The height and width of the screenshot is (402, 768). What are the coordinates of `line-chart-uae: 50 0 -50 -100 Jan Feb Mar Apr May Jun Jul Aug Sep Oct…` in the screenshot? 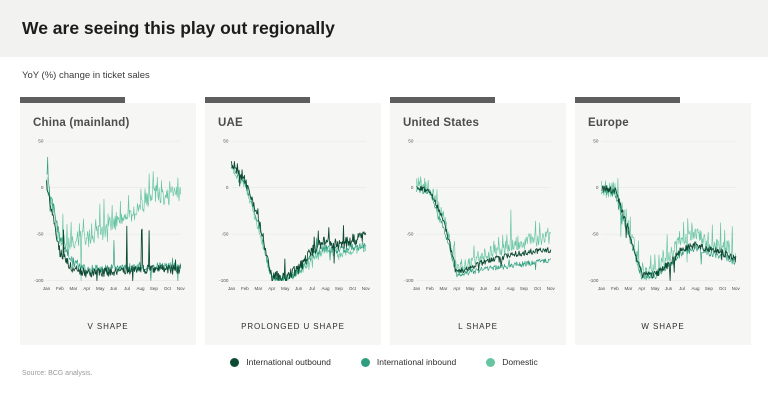 It's located at (295, 215).